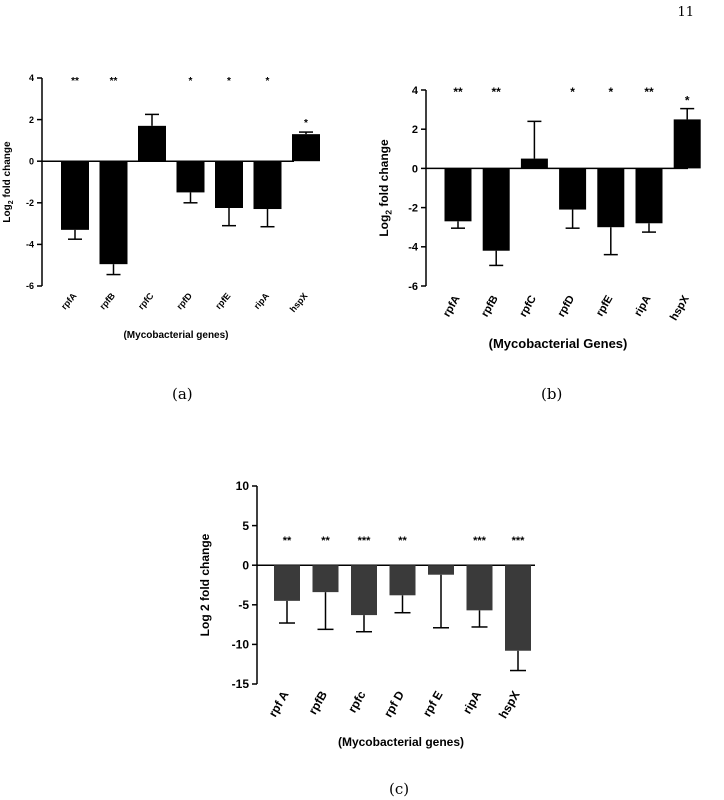  Describe the element at coordinates (243, 605) in the screenshot. I see `y-tick-label: -5` at that location.